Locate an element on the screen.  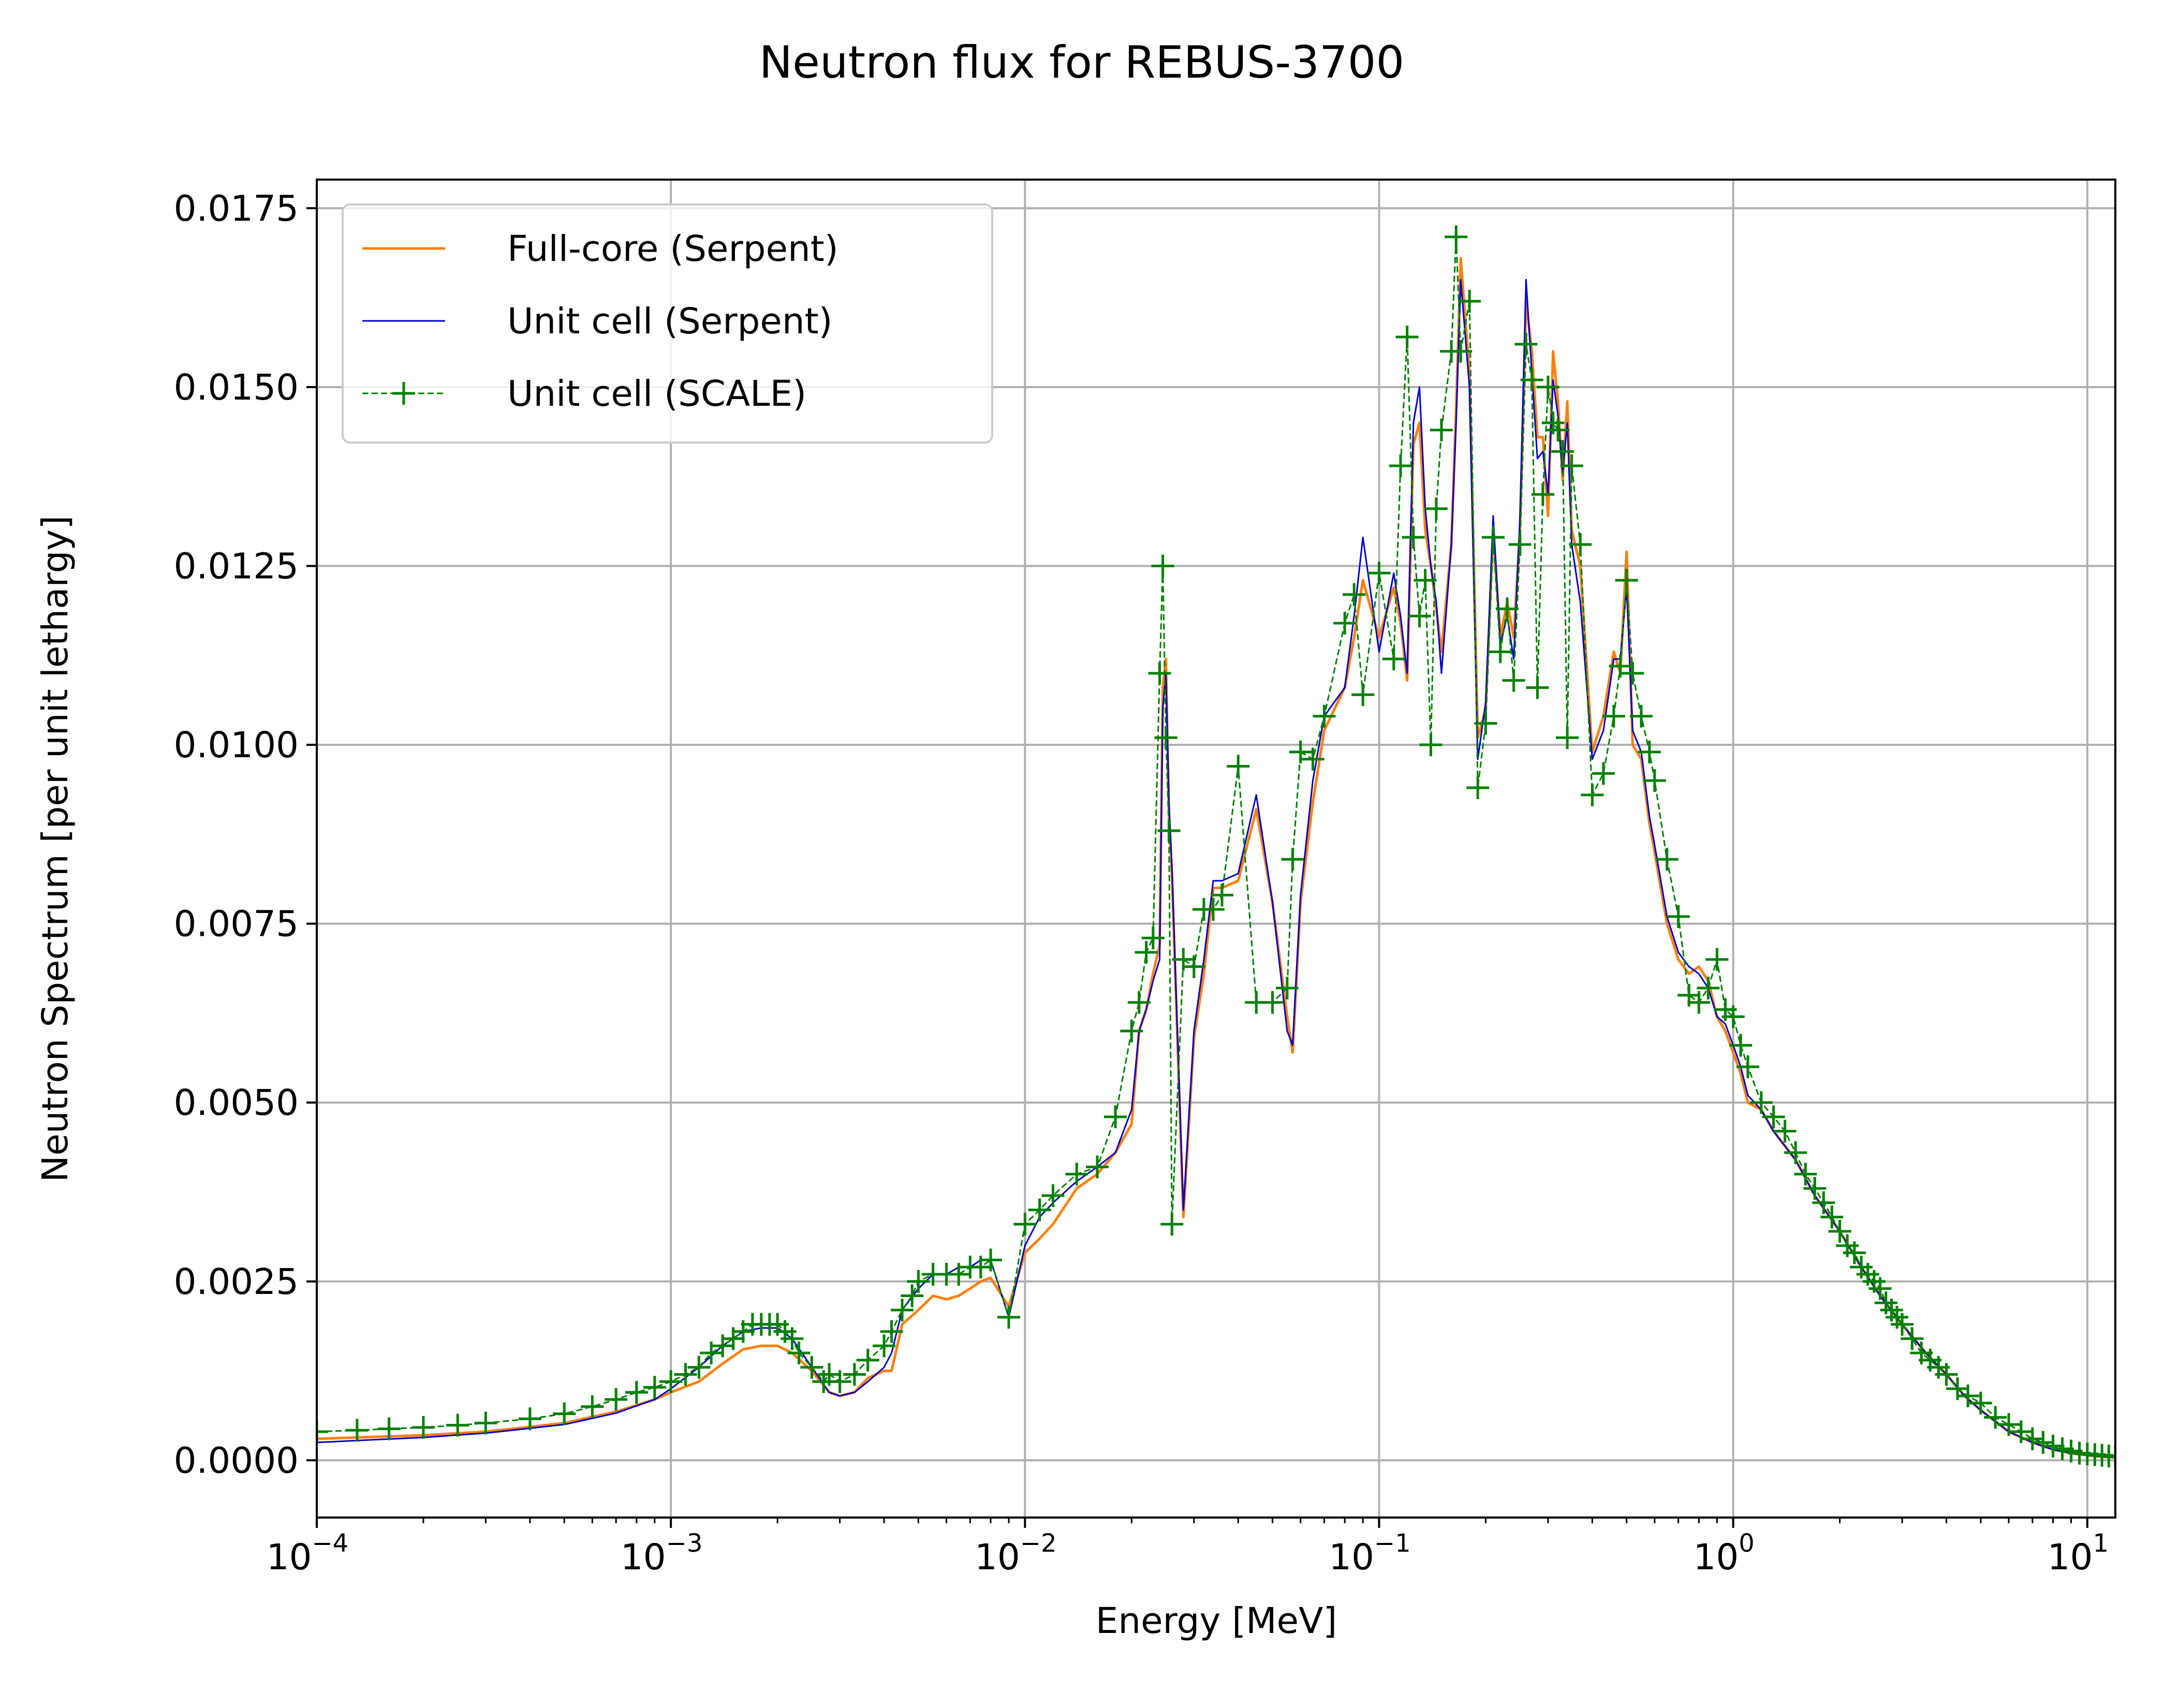
y-tick-label: 0.0175 is located at coordinates (236, 208).